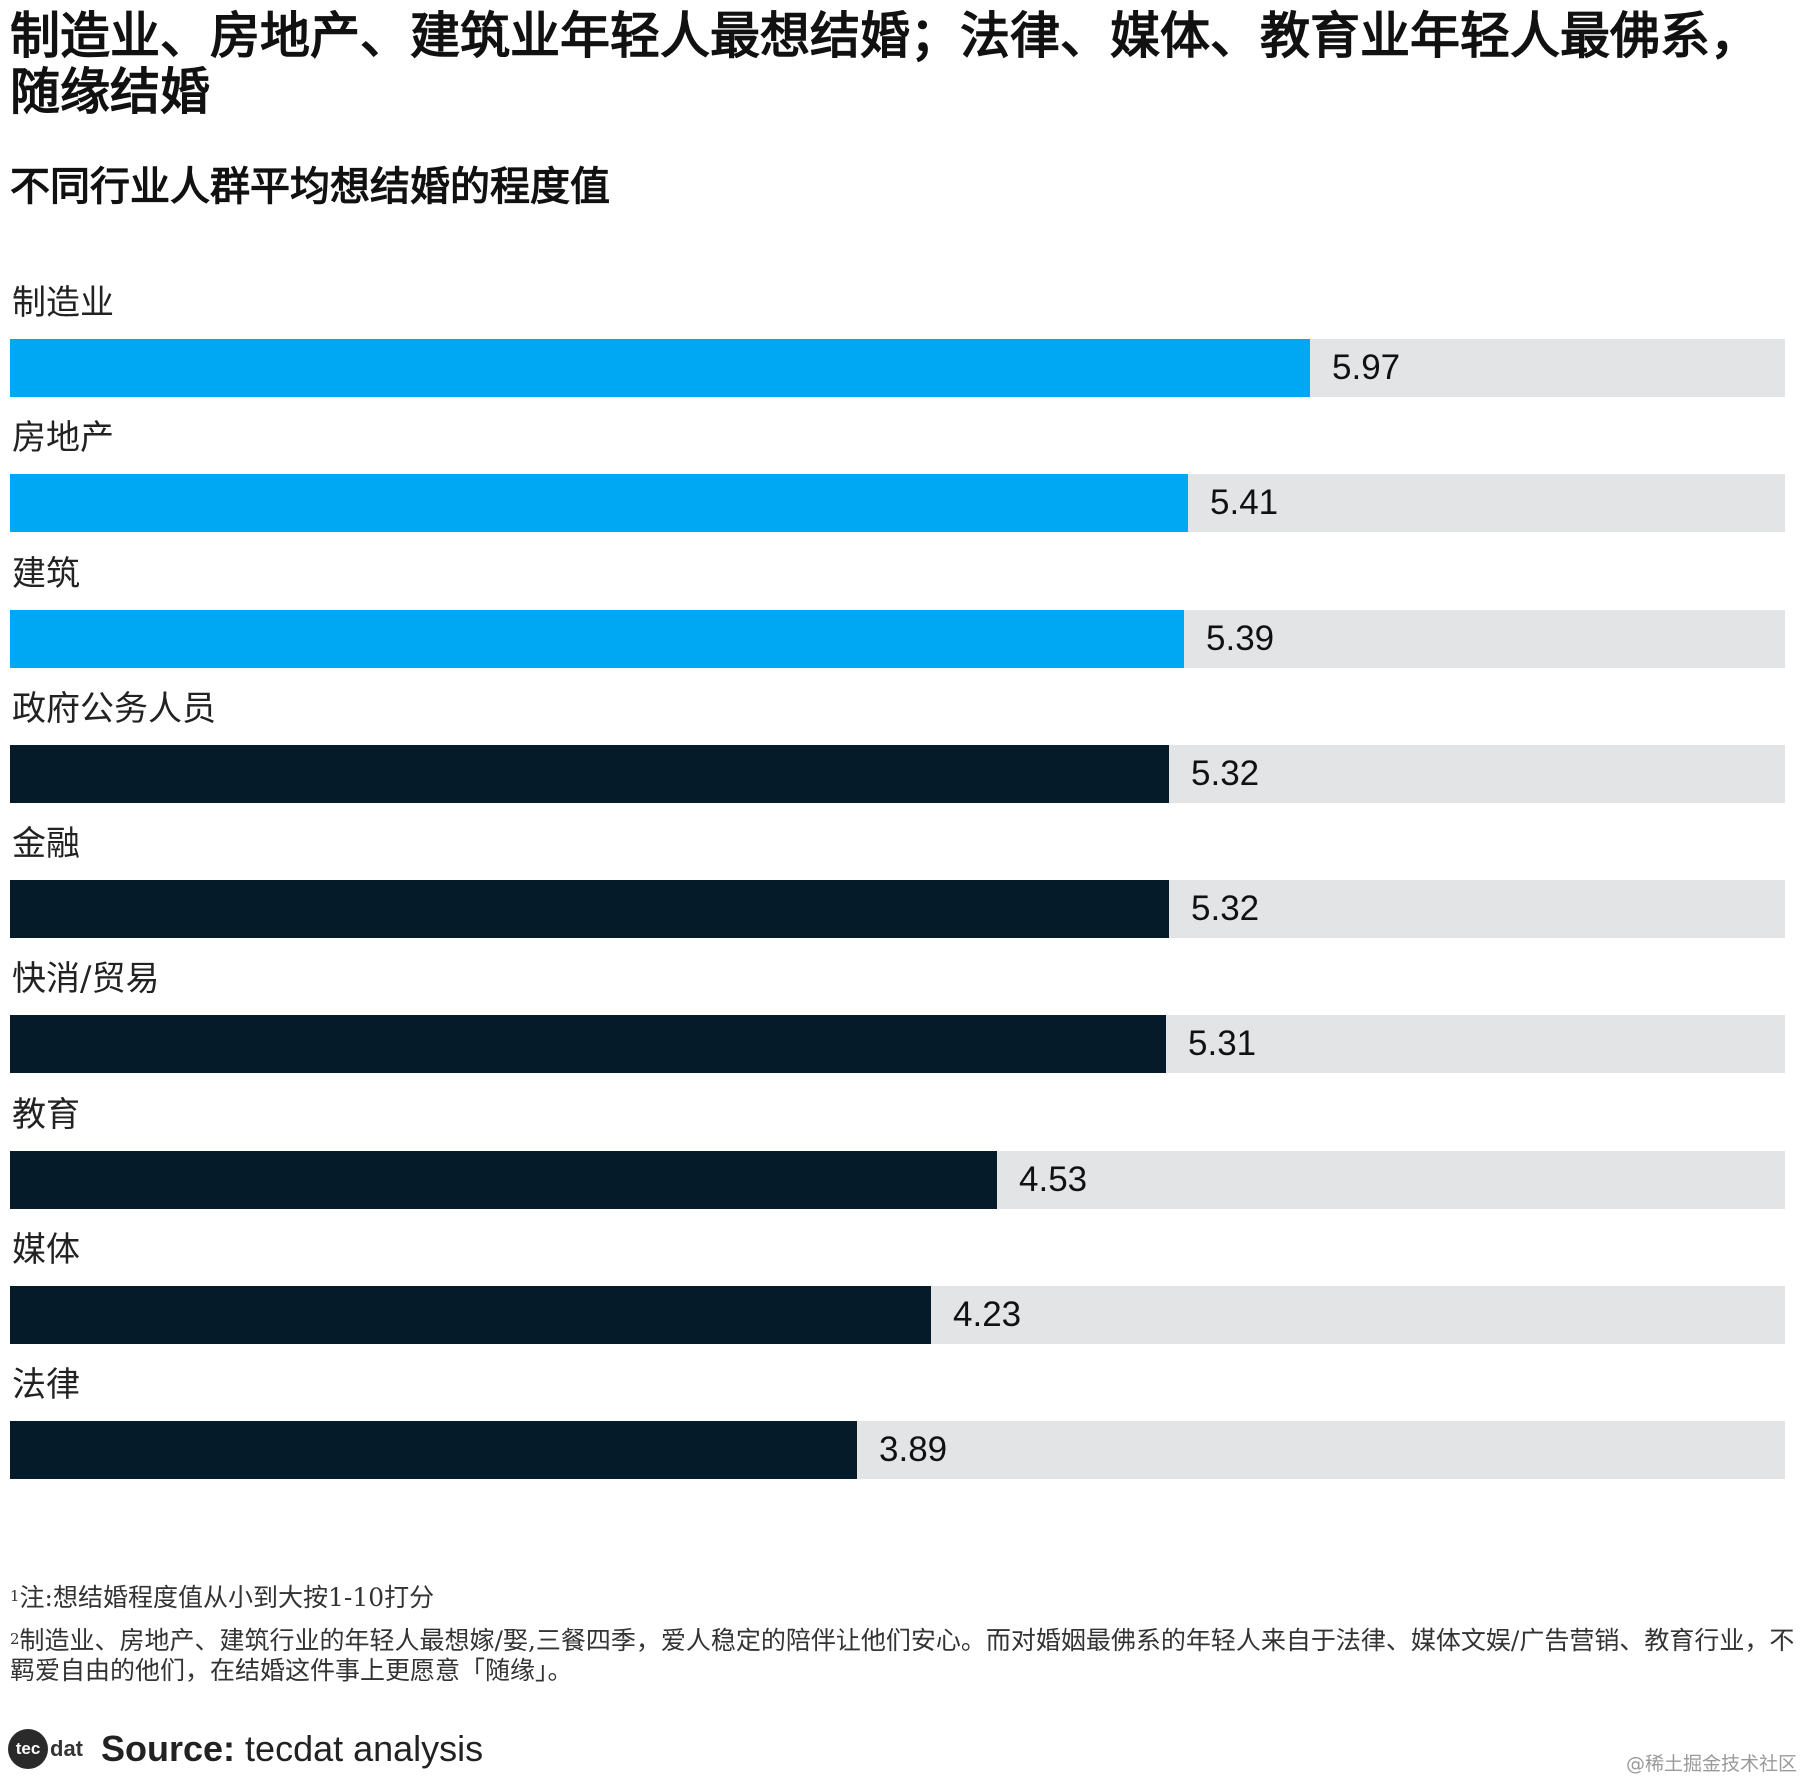 The image size is (1809, 1776). I want to click on source-label: Source:, so click(168, 1748).